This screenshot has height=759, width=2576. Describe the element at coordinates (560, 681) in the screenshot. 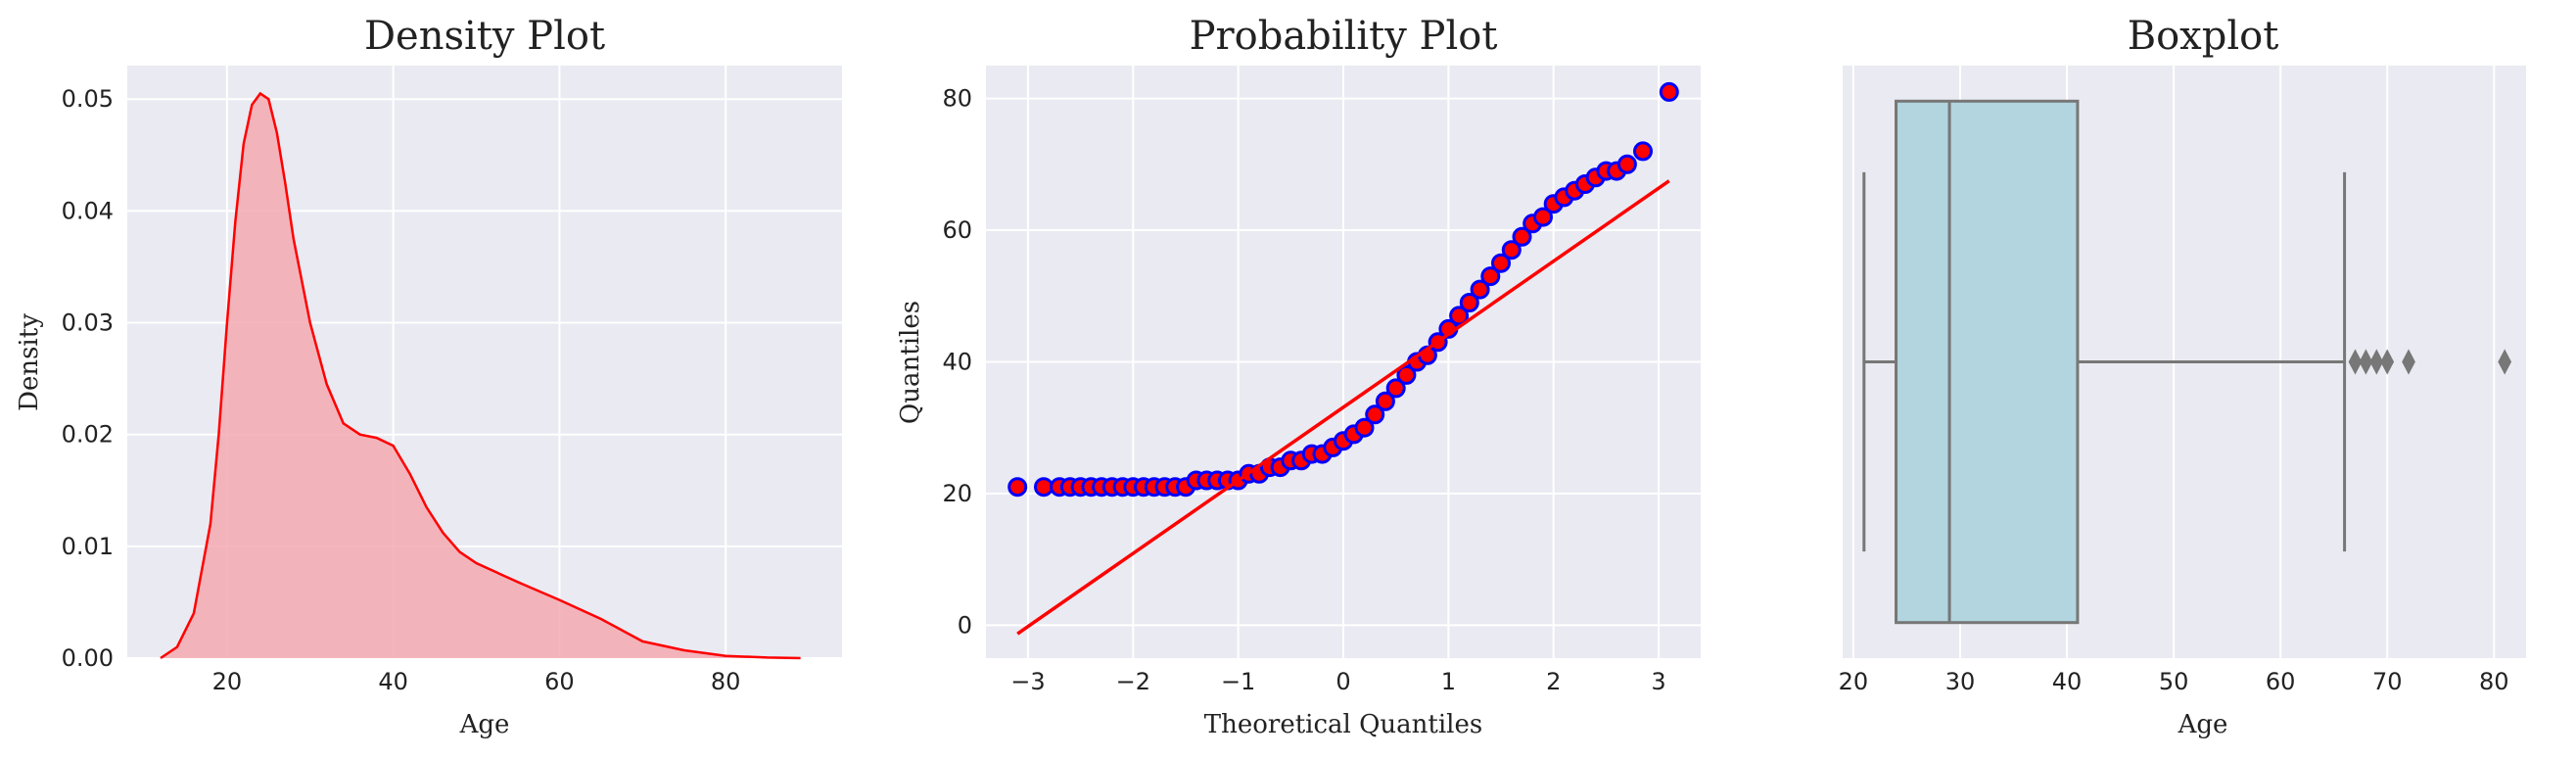

I see `density-x-tick-label: 60` at that location.